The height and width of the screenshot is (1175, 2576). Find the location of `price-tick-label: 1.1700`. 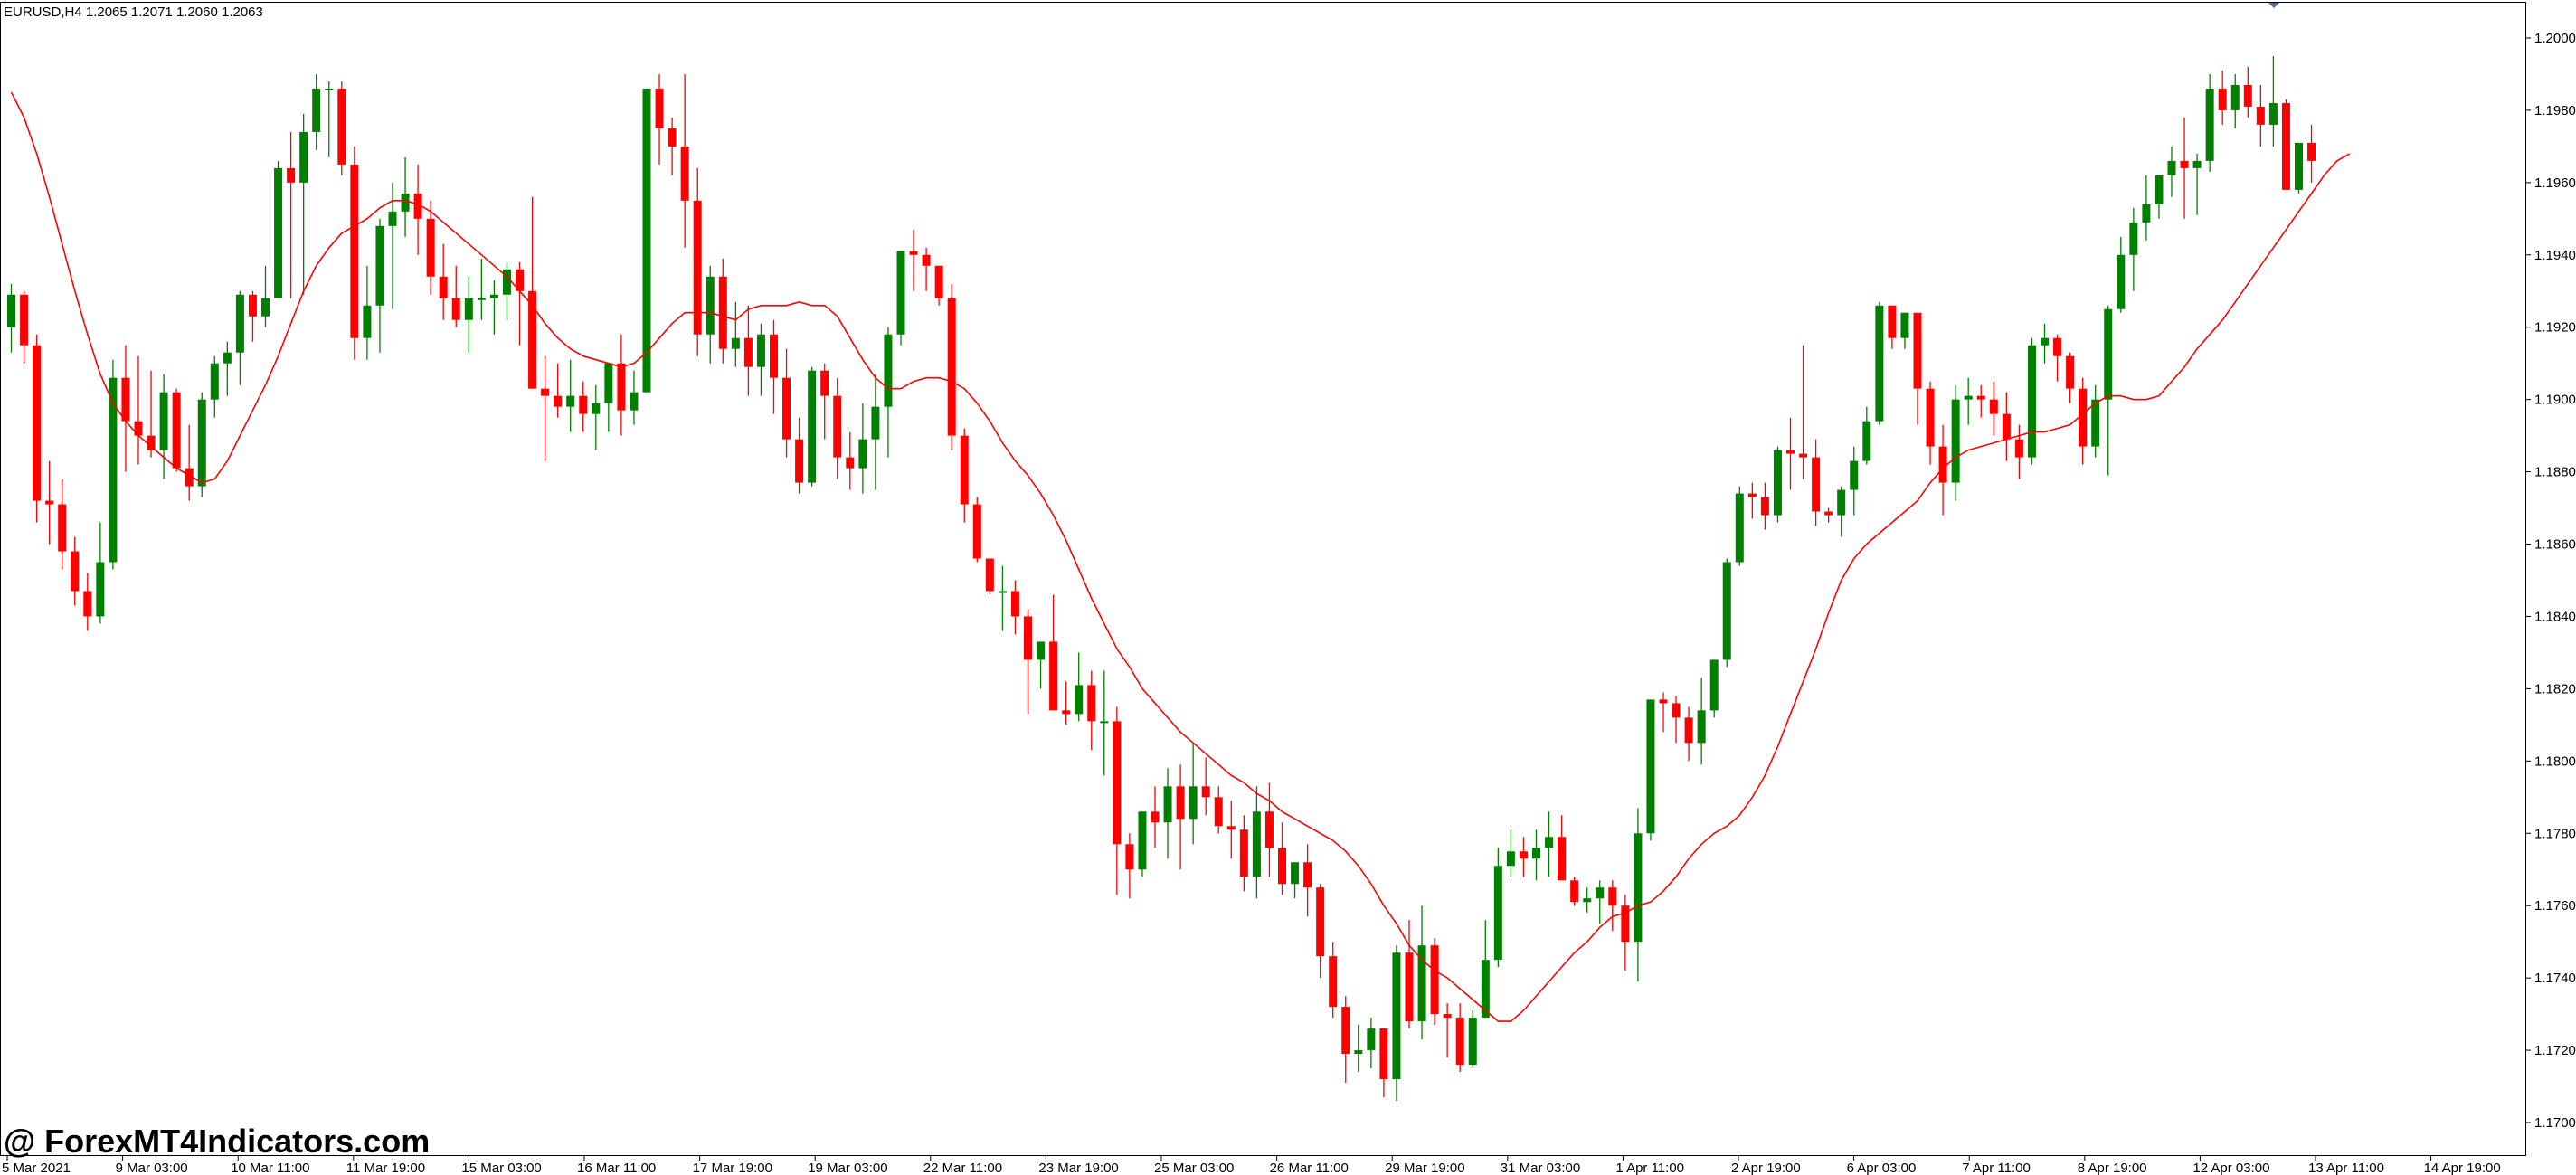

price-tick-label: 1.1700 is located at coordinates (2555, 1123).